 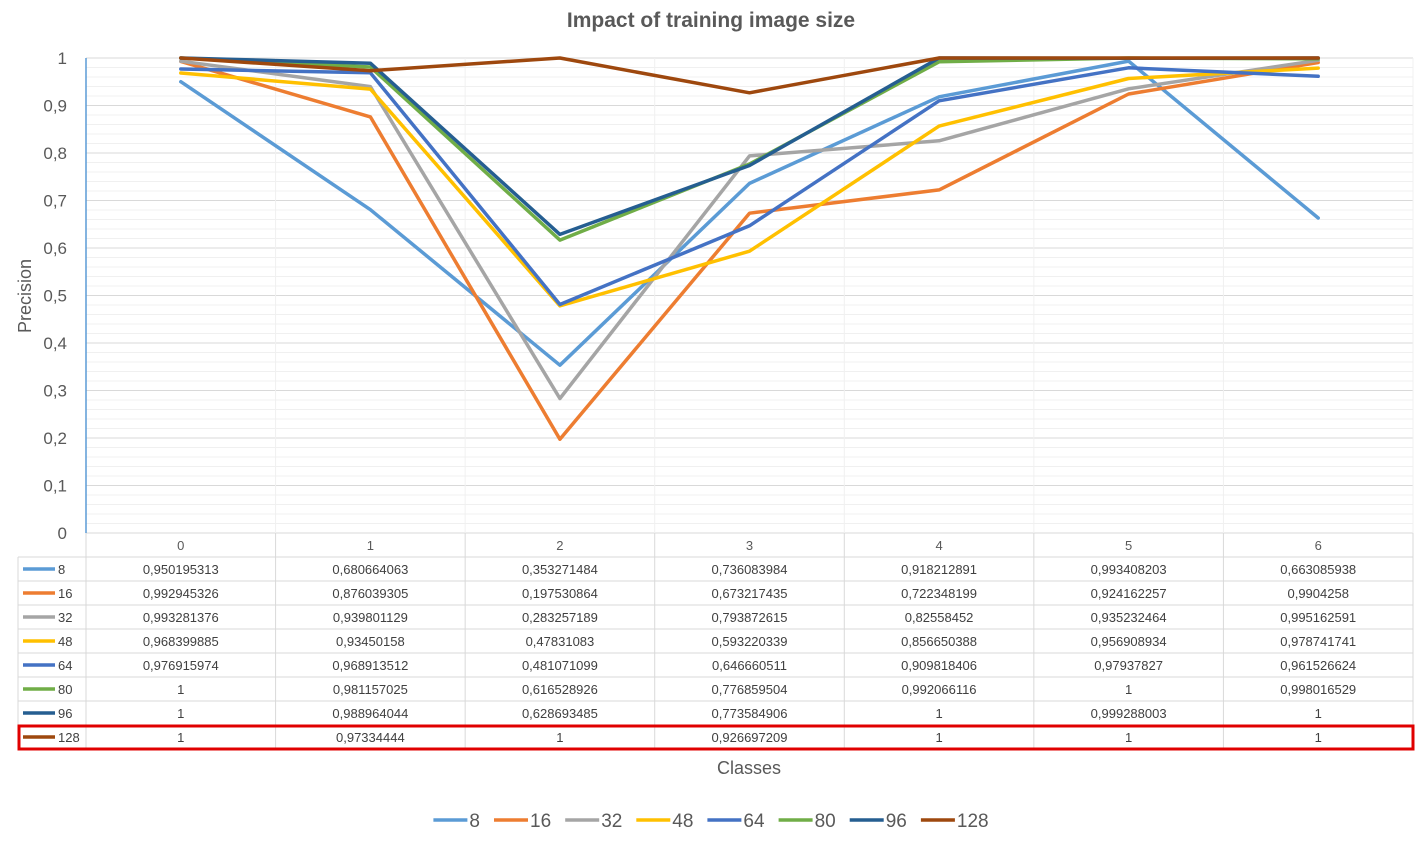 What do you see at coordinates (540, 821) in the screenshot?
I see `legend-label: 16` at bounding box center [540, 821].